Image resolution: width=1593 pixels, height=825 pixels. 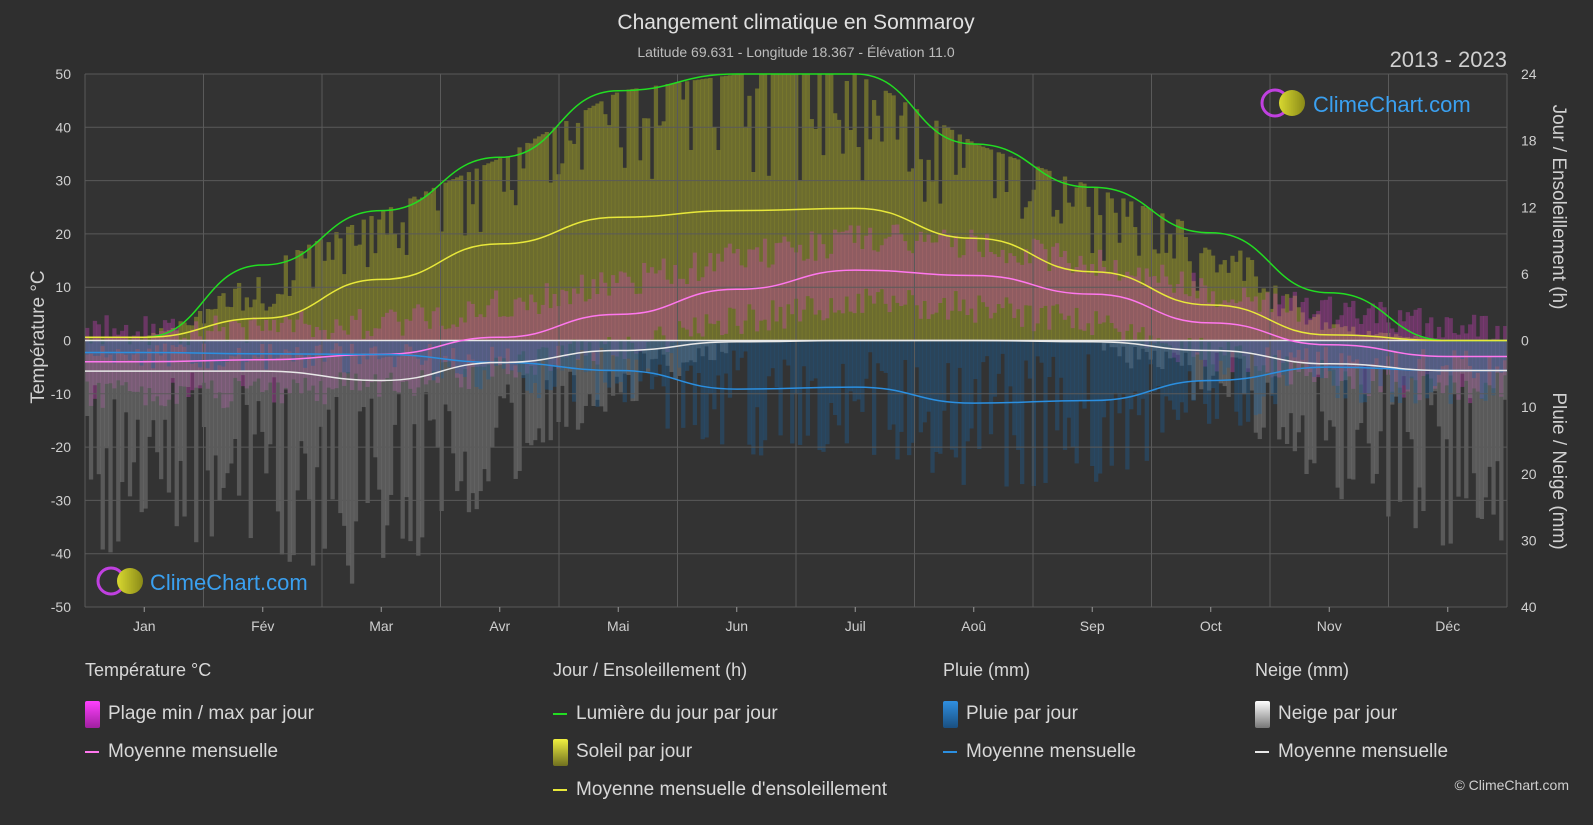 I want to click on temp-mean-swatch, so click(x=92, y=752).